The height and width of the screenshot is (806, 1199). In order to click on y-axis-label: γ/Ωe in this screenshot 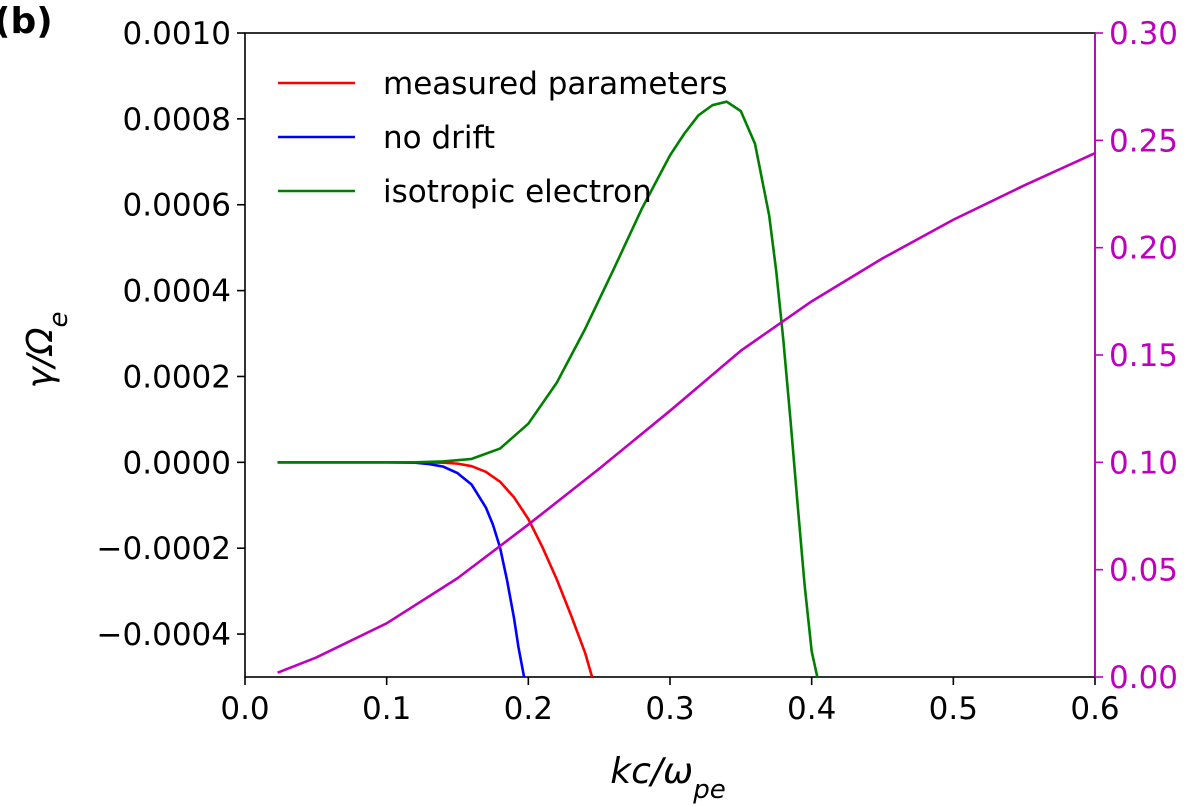, I will do `click(47, 350)`.